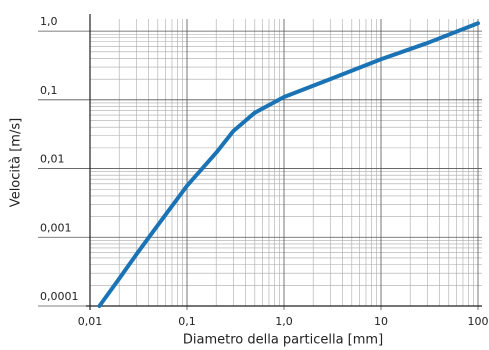 This screenshot has height=350, width=489. Describe the element at coordinates (284, 321) in the screenshot. I see `x-tick-label: 1,0` at that location.